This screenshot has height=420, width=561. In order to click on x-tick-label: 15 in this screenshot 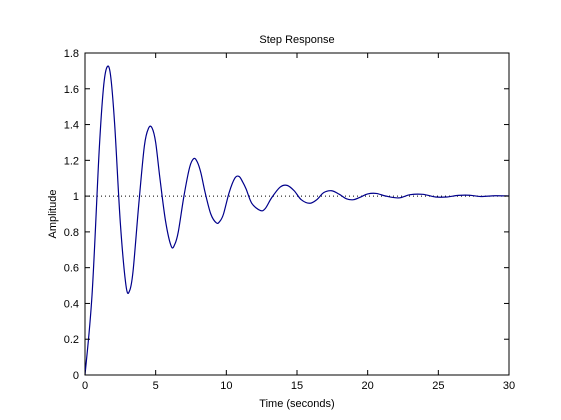, I will do `click(297, 386)`.